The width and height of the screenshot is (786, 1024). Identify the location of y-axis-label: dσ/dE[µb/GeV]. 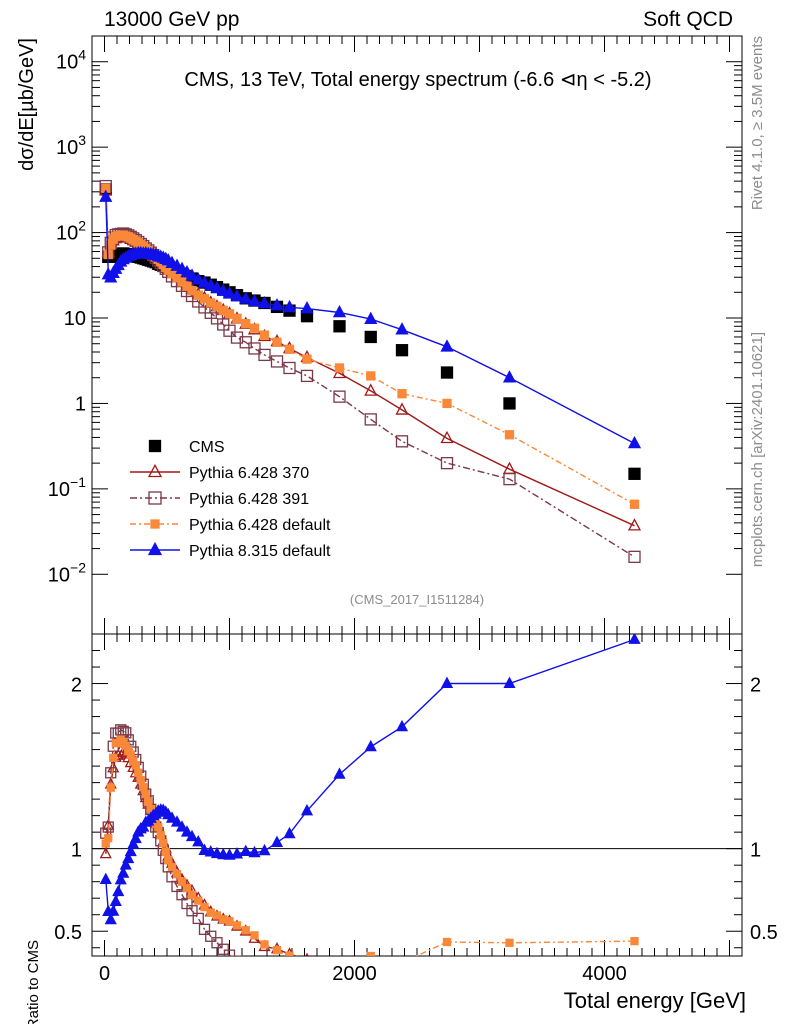
(27, 104).